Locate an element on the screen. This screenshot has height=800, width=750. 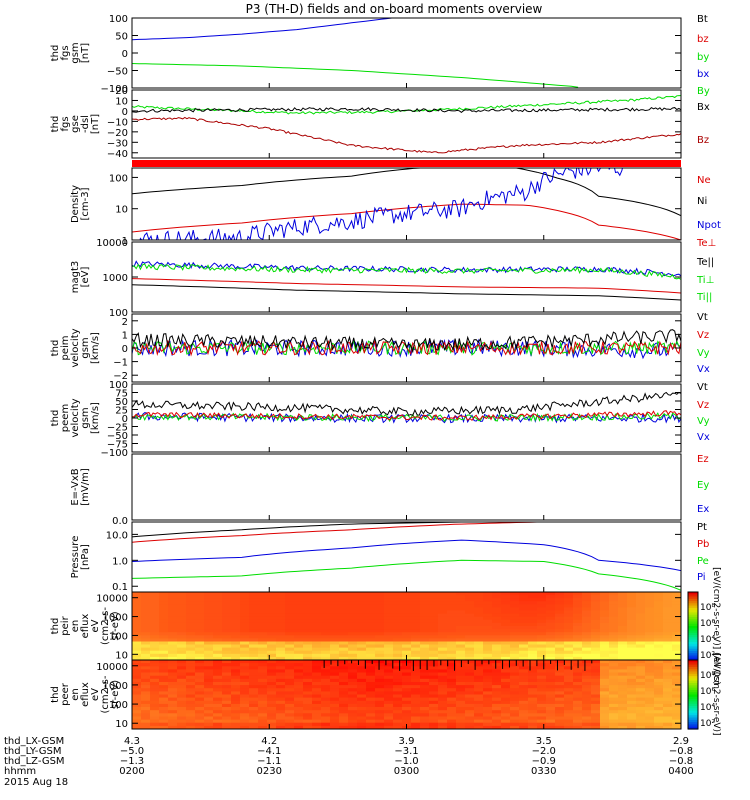
pressure-ylabel-line: Pressure is located at coordinates (75, 557).